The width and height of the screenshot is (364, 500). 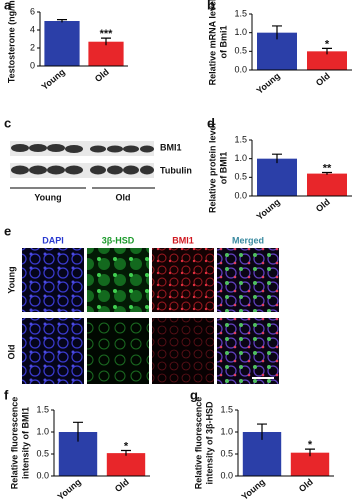 What do you see at coordinates (82, 165) in the screenshot?
I see `blot` at bounding box center [82, 165].